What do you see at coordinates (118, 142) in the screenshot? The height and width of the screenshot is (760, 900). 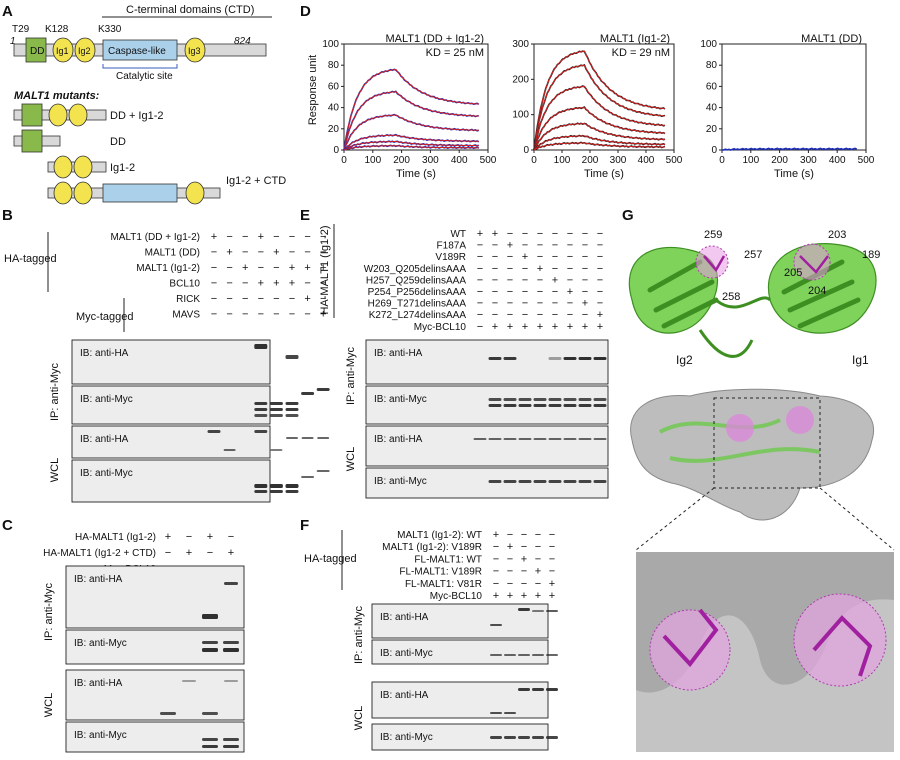 I see `mutant-label: DD` at bounding box center [118, 142].